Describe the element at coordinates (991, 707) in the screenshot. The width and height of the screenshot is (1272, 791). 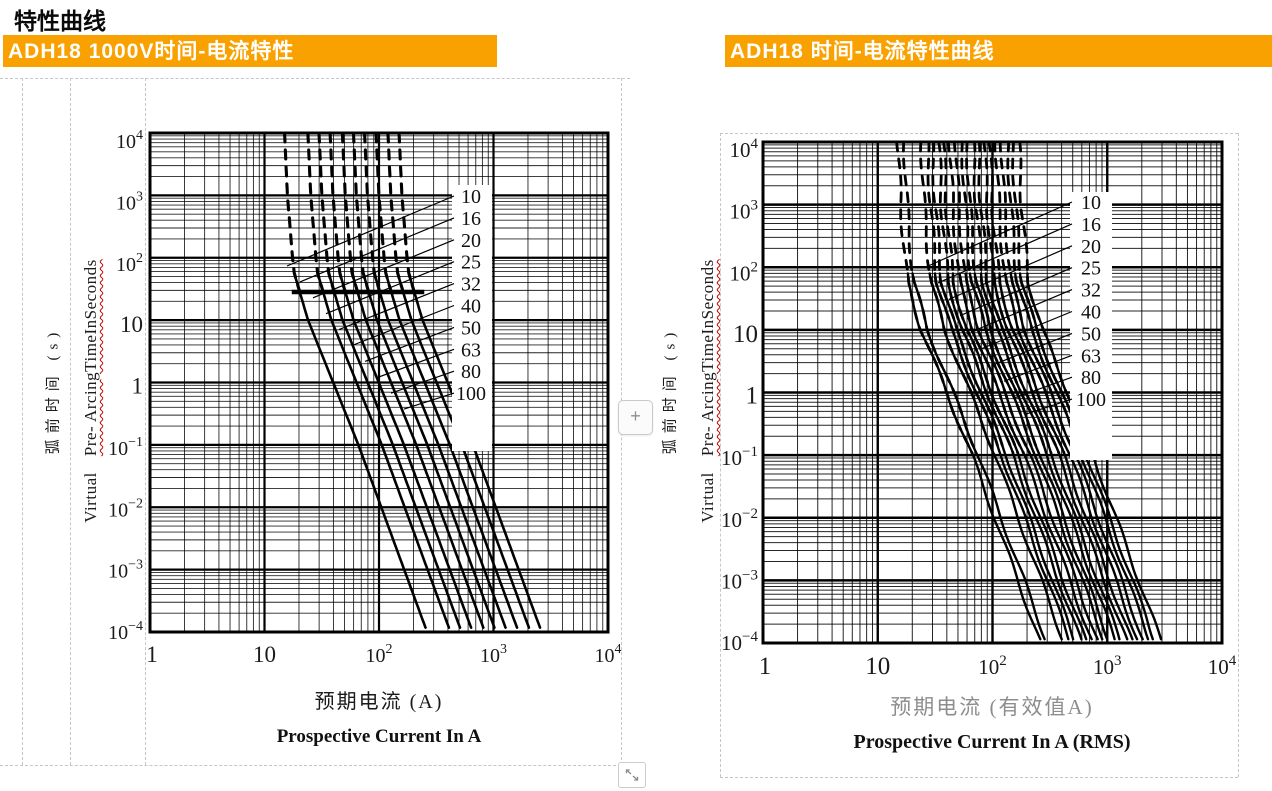
I see `x-axis-label-cn: 预期电流 (有效值A)` at that location.